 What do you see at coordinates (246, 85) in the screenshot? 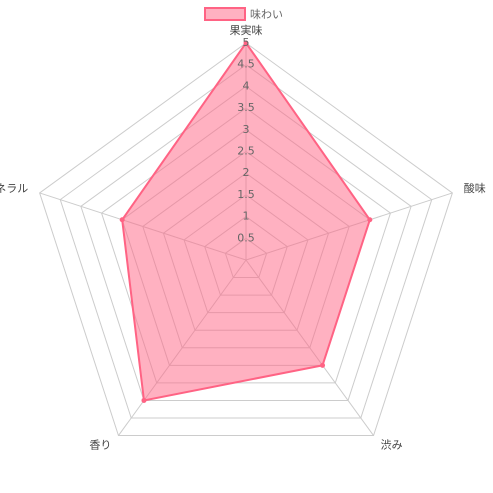
I see `tick-label: 4` at bounding box center [246, 85].